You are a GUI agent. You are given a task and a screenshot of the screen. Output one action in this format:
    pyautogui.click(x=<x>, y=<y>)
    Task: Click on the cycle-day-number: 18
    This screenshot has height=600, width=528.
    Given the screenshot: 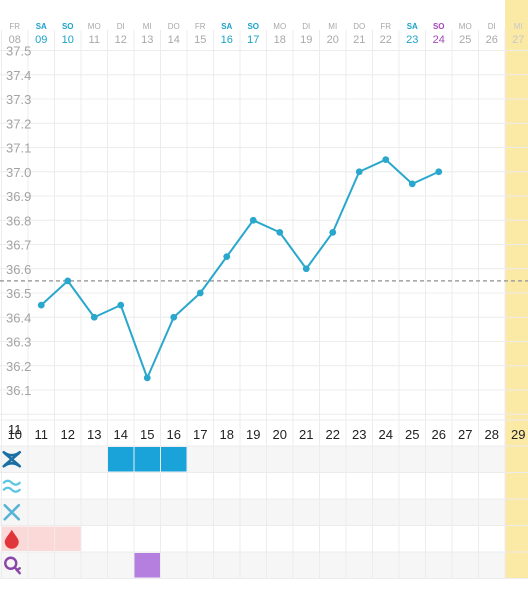 What is the action you would take?
    pyautogui.click(x=227, y=434)
    